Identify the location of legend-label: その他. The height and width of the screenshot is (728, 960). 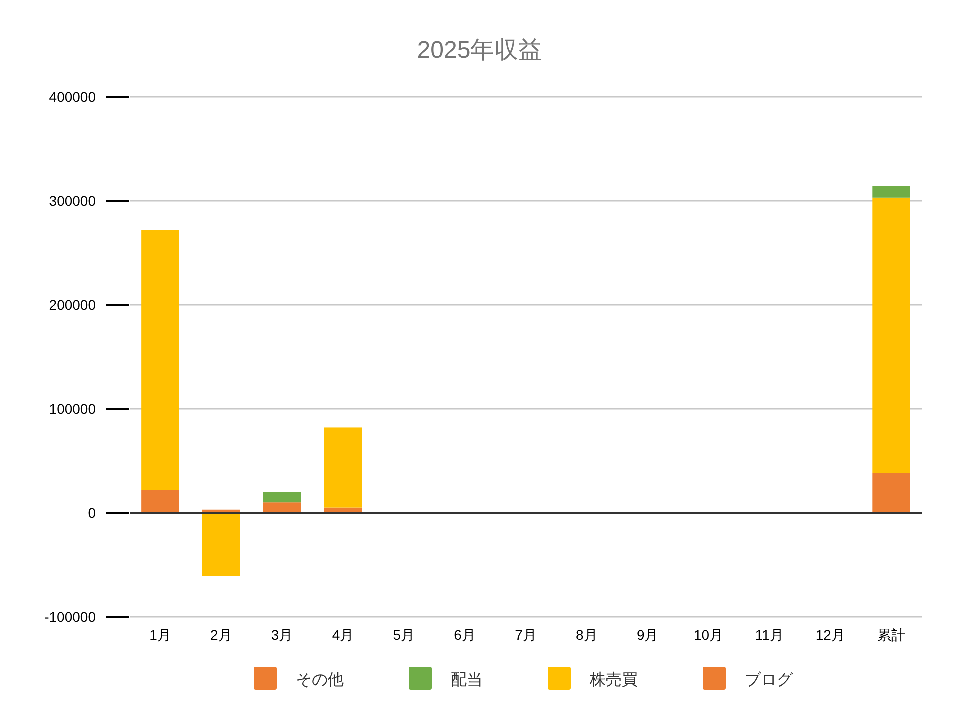
(320, 680).